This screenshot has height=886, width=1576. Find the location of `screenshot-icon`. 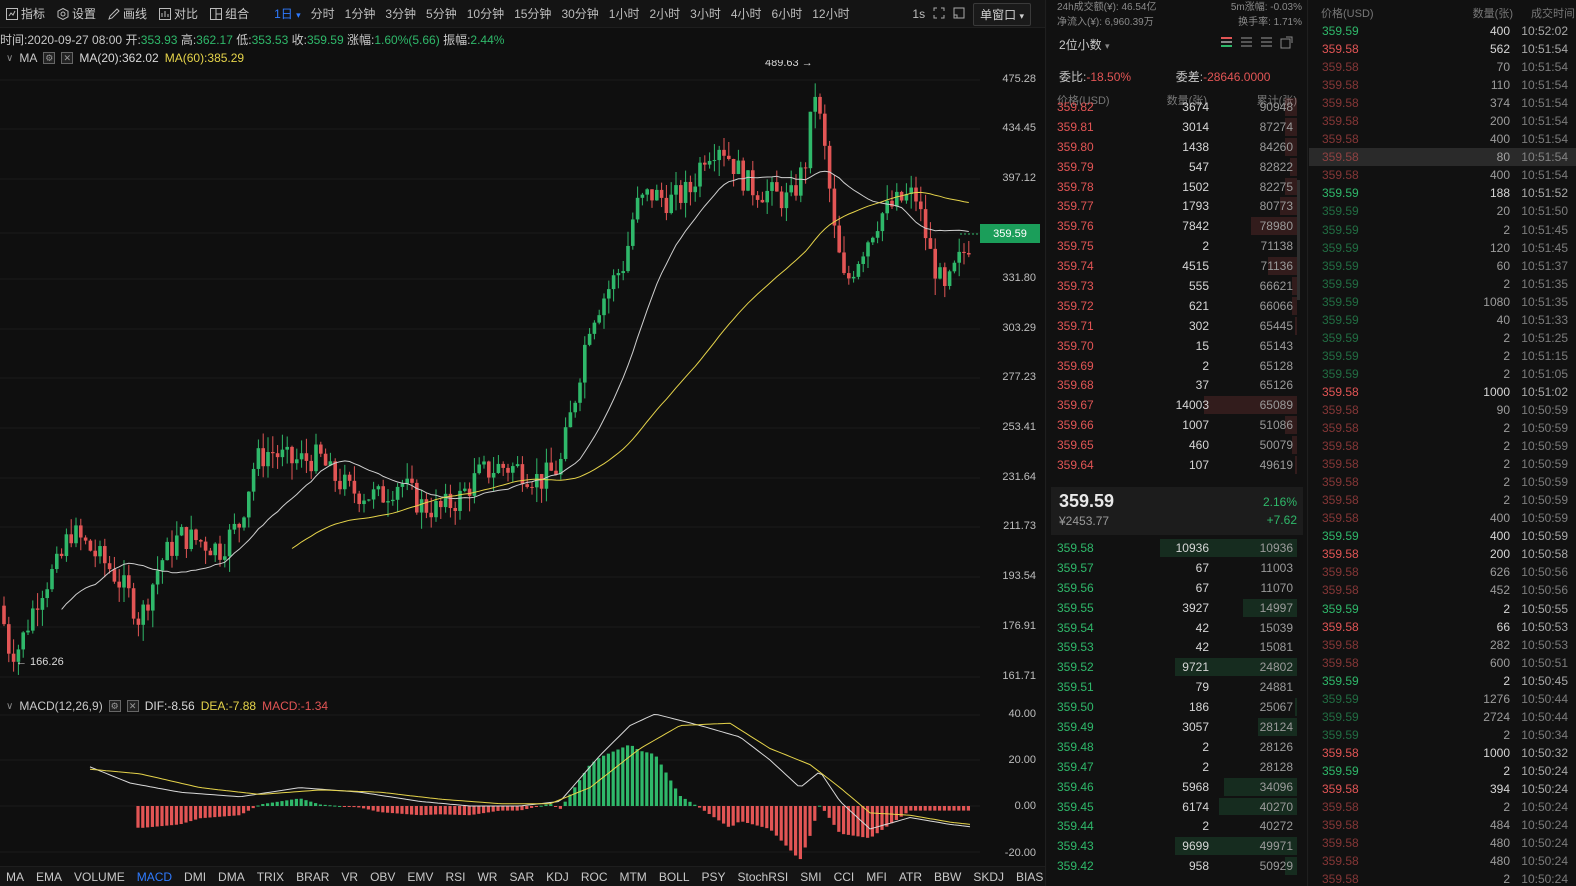

screenshot-icon is located at coordinates (959, 14).